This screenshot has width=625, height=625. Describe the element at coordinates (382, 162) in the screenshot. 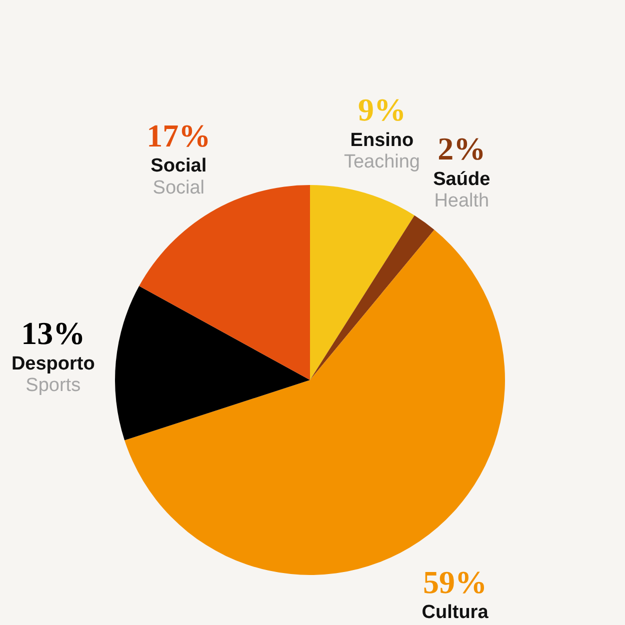

I see `text: Teaching` at that location.